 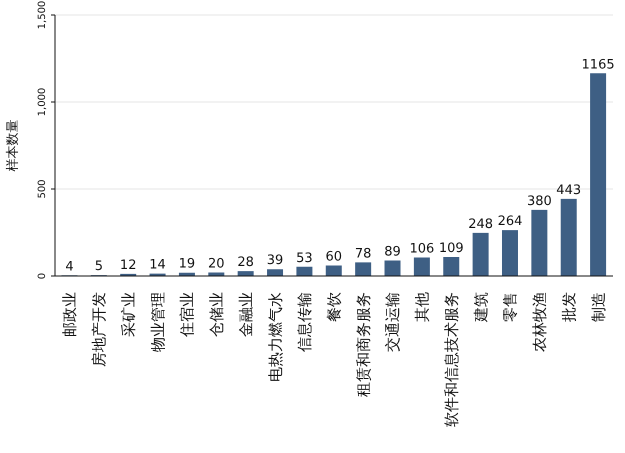 What do you see at coordinates (245, 262) in the screenshot?
I see `data-label: 28` at bounding box center [245, 262].